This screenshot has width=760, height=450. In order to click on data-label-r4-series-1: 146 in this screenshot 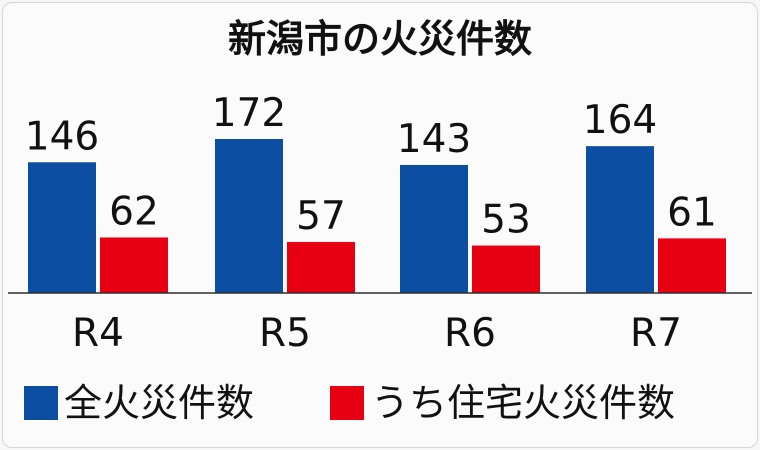, I will do `click(62, 136)`.